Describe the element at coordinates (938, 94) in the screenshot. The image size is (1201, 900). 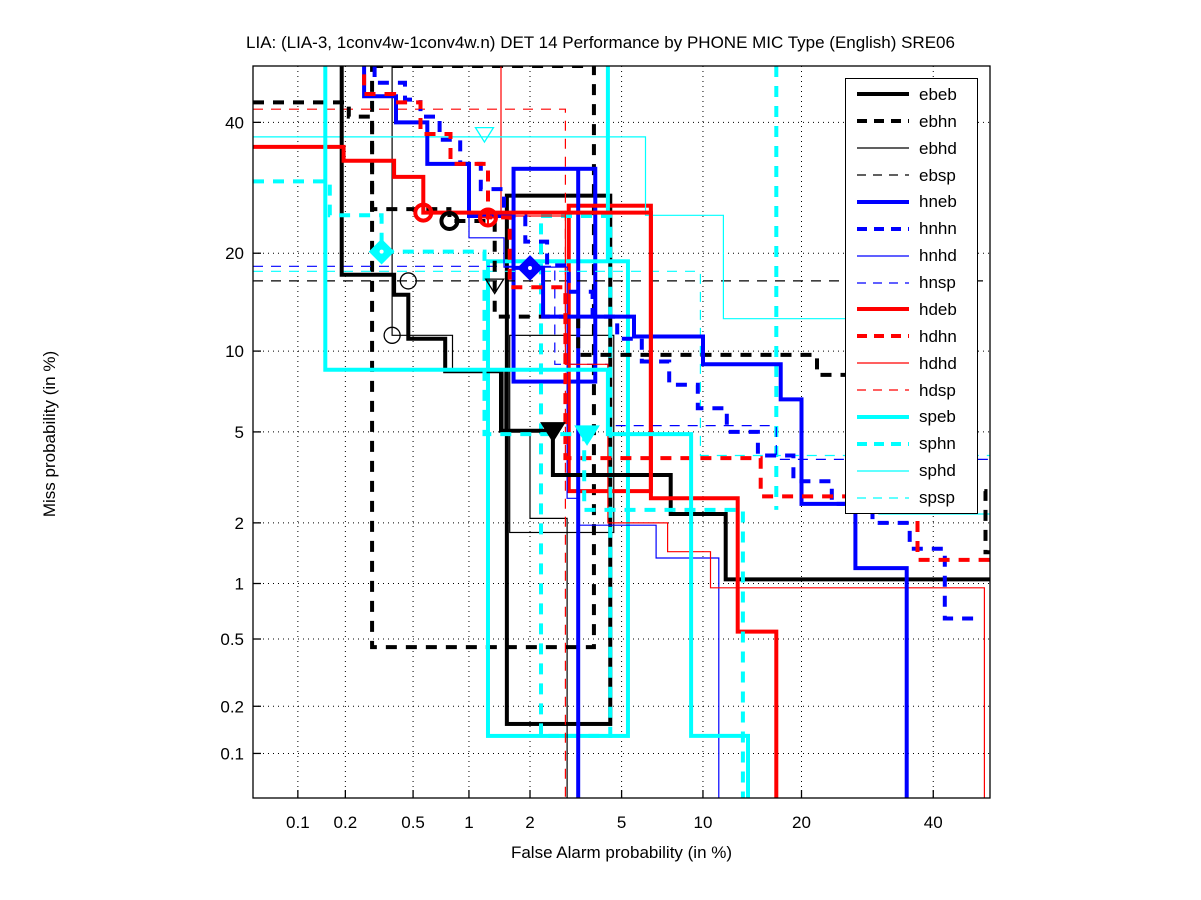
I see `legend-label: ebeb` at that location.